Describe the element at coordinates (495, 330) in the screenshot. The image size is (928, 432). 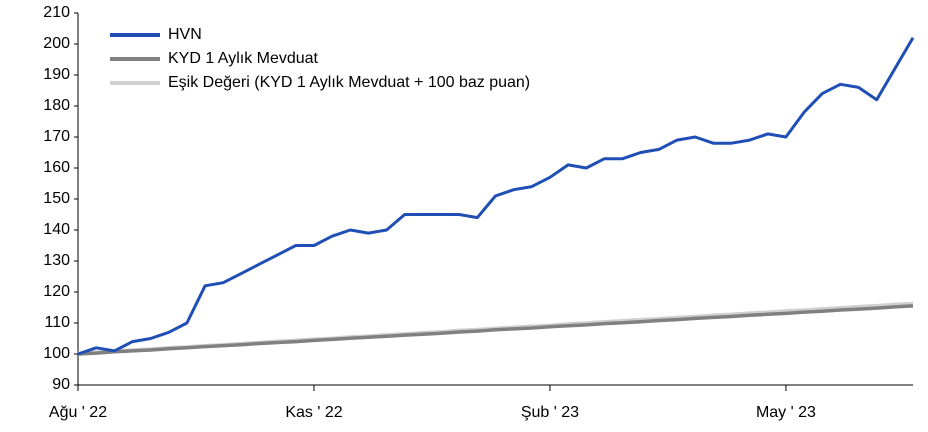
I see `series-line` at that location.